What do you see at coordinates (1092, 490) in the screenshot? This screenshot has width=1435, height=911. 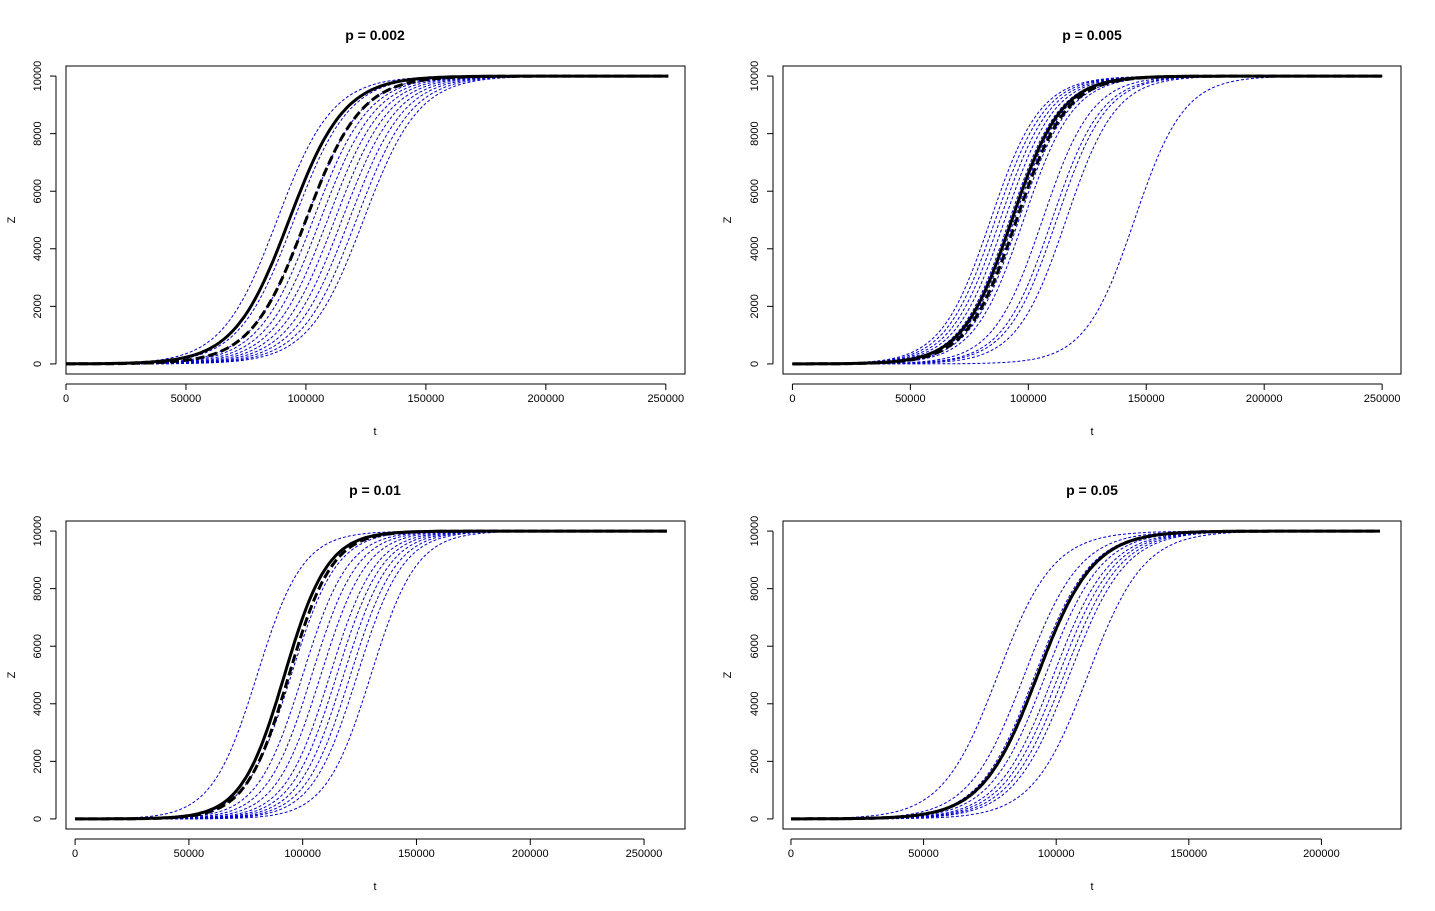 I see `panel-title: p = 0.05` at bounding box center [1092, 490].